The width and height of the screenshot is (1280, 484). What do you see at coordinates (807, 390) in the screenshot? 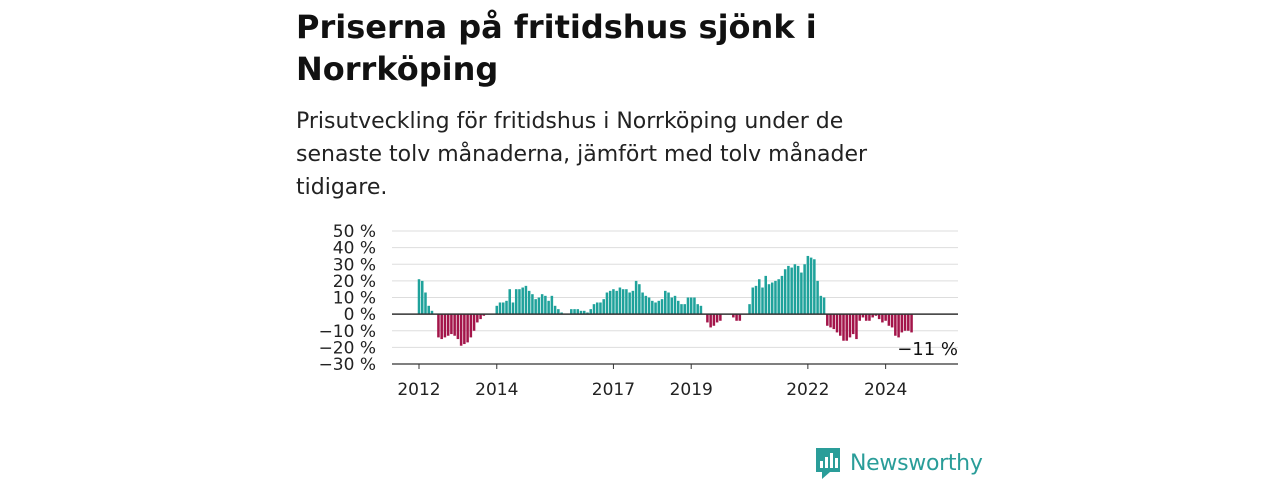
I see `x-tick-label: 2022` at bounding box center [807, 390].